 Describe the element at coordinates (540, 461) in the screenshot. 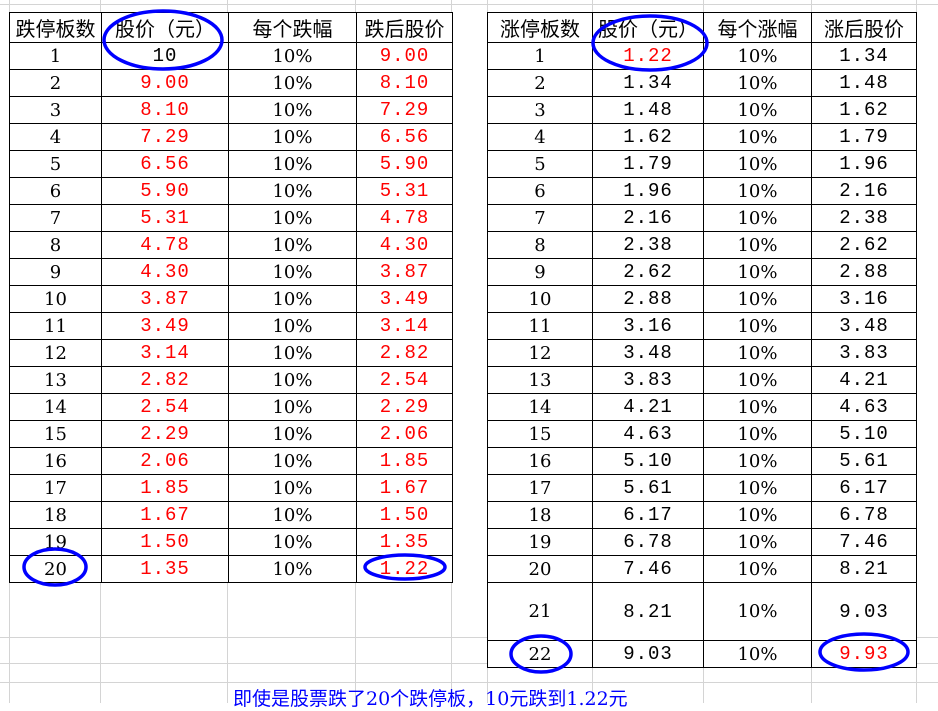

I see `count-cell: 16` at that location.